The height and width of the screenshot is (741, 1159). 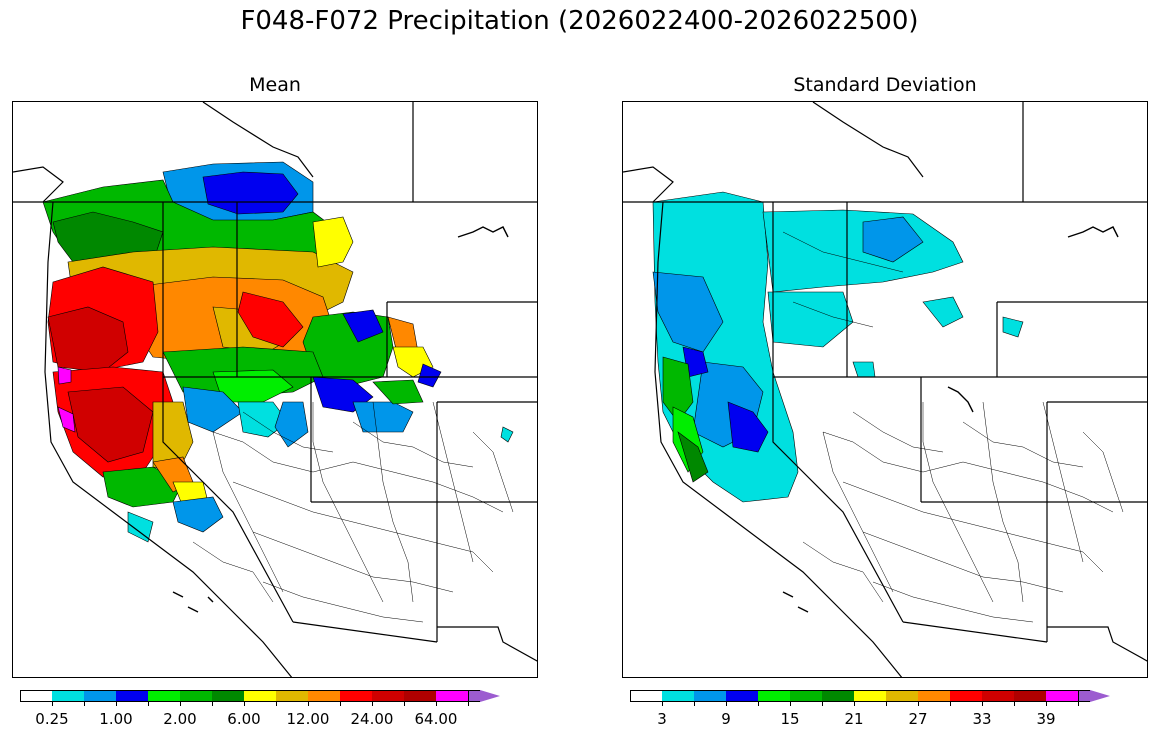 I want to click on colorbar-tick-label: 33, so click(x=982, y=719).